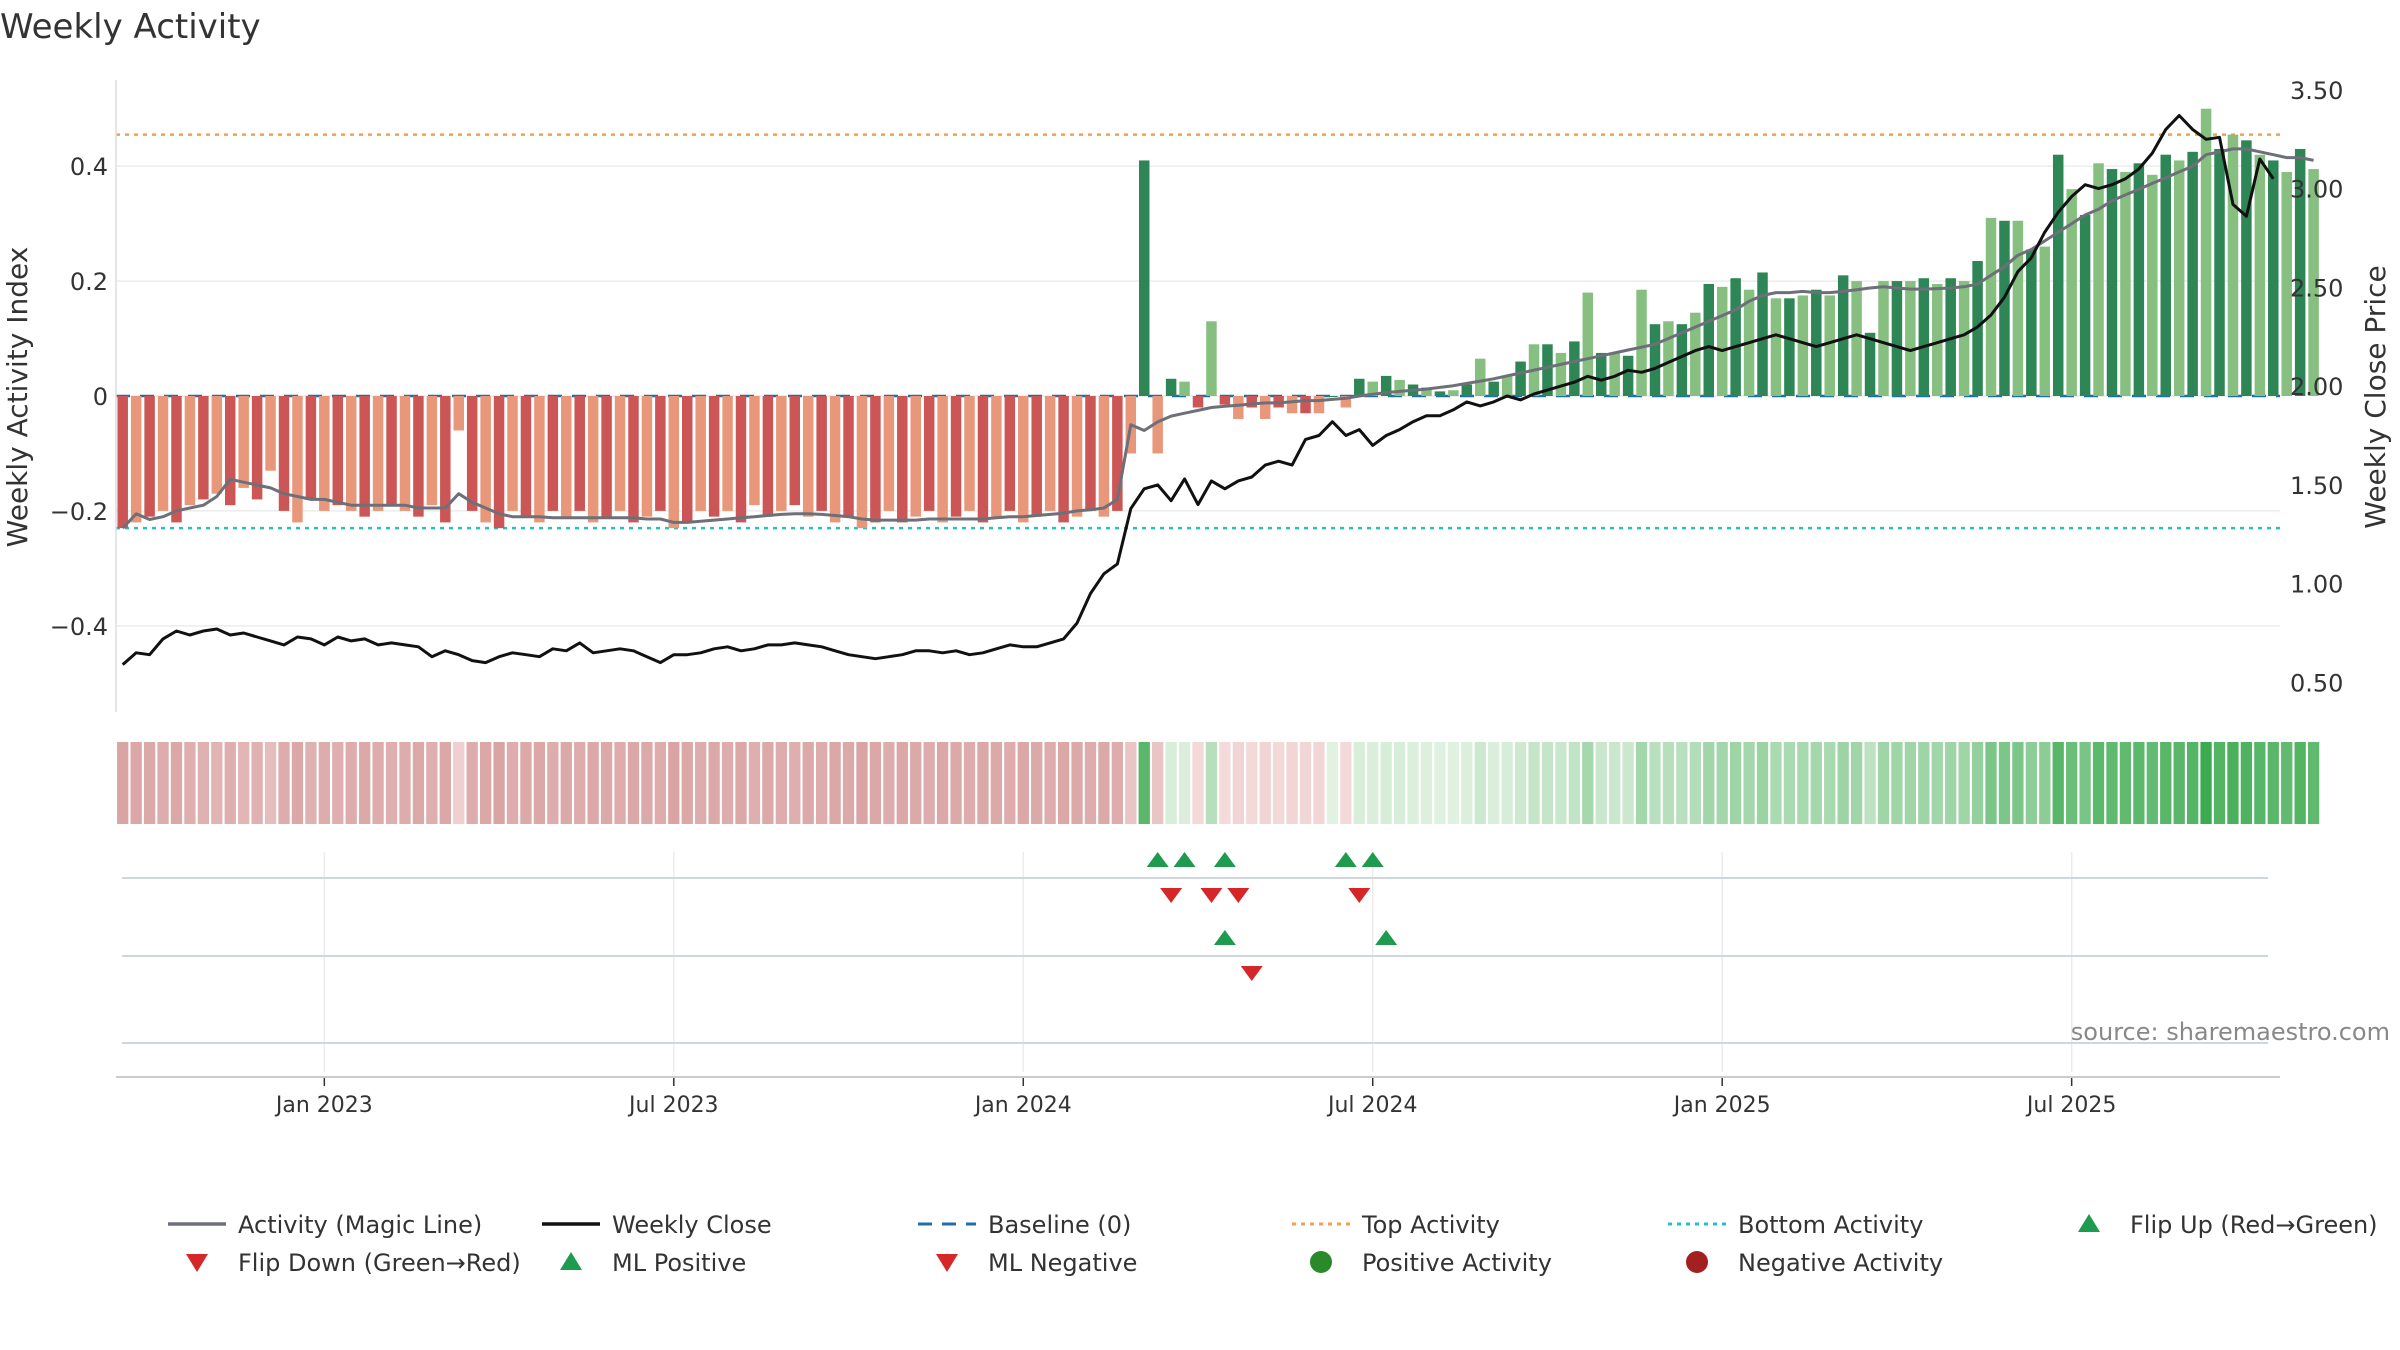 This screenshot has height=1350, width=2400. What do you see at coordinates (360, 1225) in the screenshot?
I see `legend-label: Activity (Magic Line)` at bounding box center [360, 1225].